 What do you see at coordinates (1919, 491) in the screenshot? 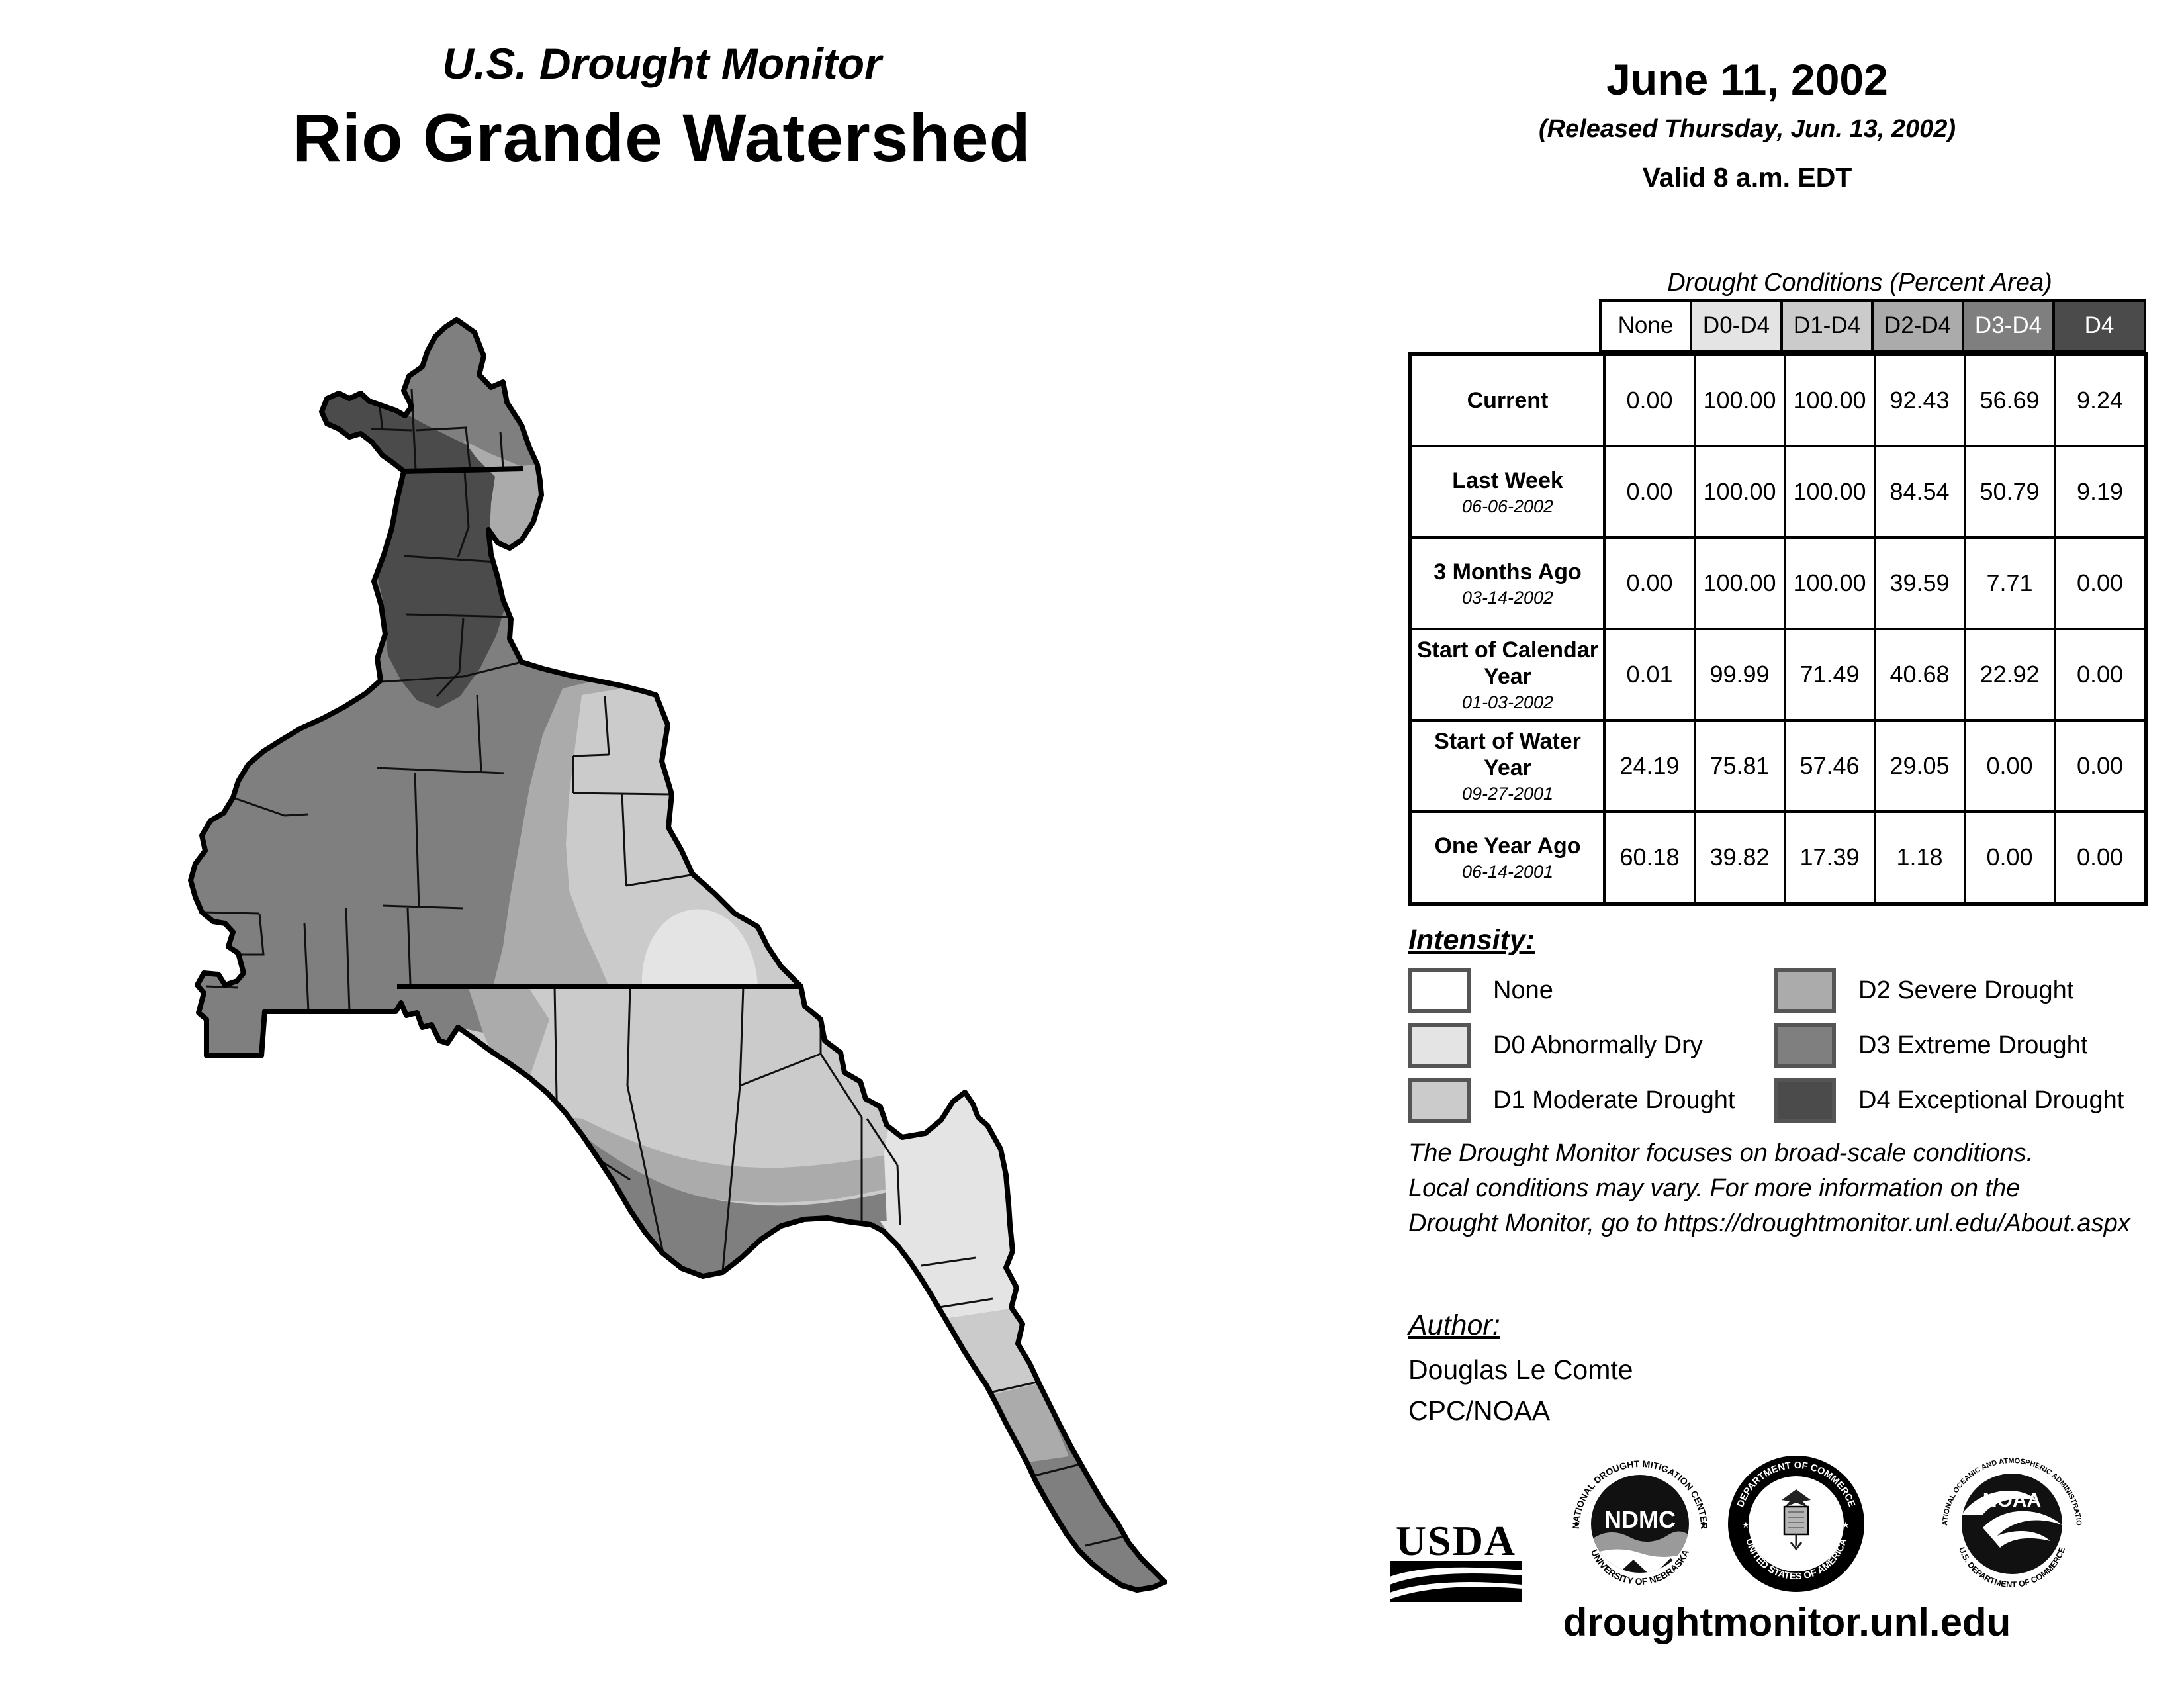
I see `table-cell: 84.54` at bounding box center [1919, 491].